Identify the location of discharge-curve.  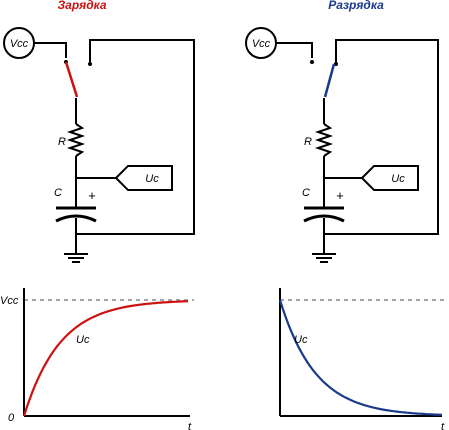
(360, 357).